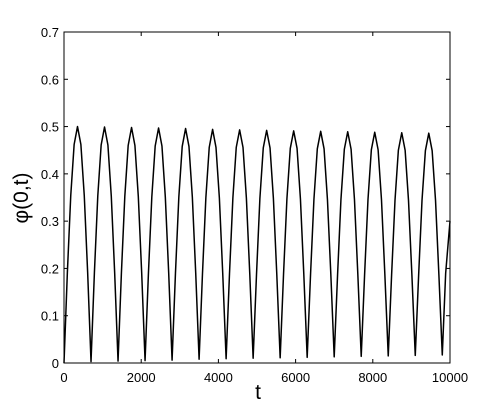 The width and height of the screenshot is (498, 412). What do you see at coordinates (50, 127) in the screenshot?
I see `y-tick-label: 0.5` at bounding box center [50, 127].